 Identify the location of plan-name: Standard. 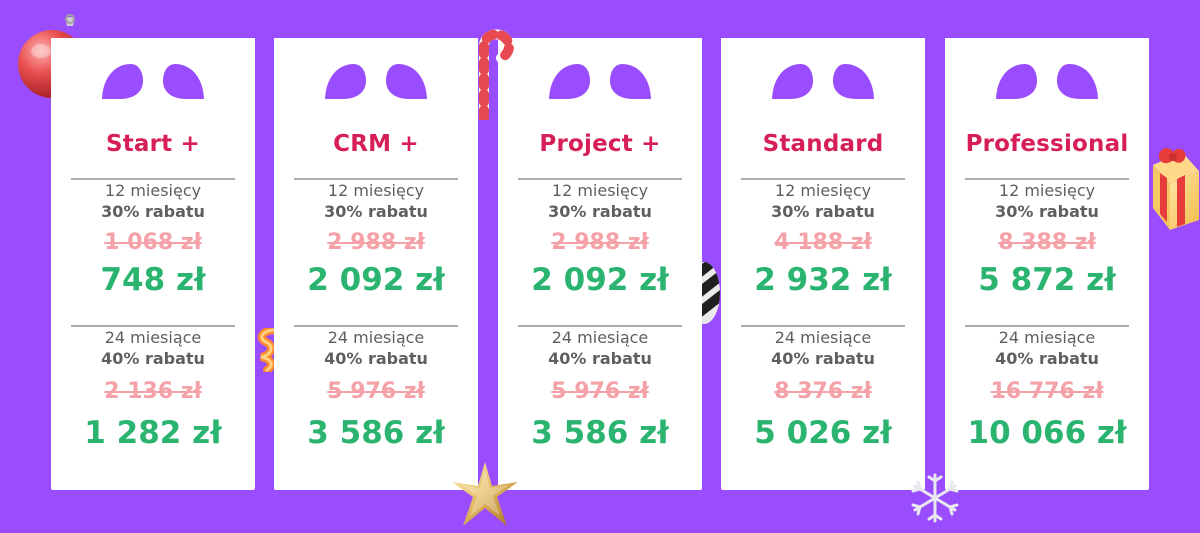
(823, 144).